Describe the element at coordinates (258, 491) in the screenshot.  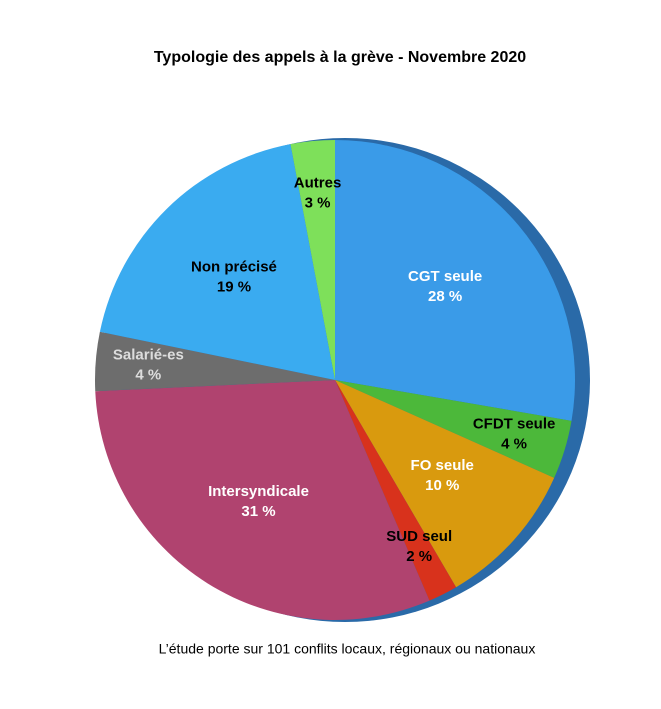
I see `slice-label: Intersyndicale` at that location.